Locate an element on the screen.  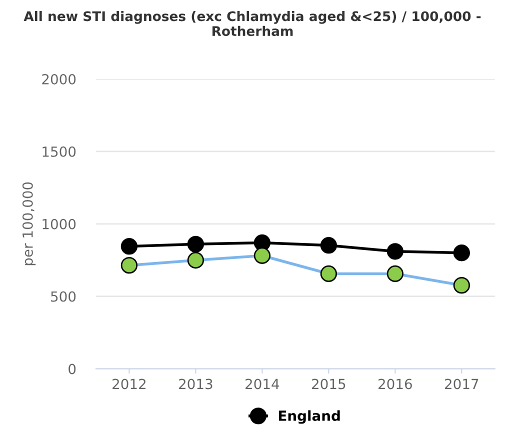
y-tick-label: 1500 is located at coordinates (59, 151).